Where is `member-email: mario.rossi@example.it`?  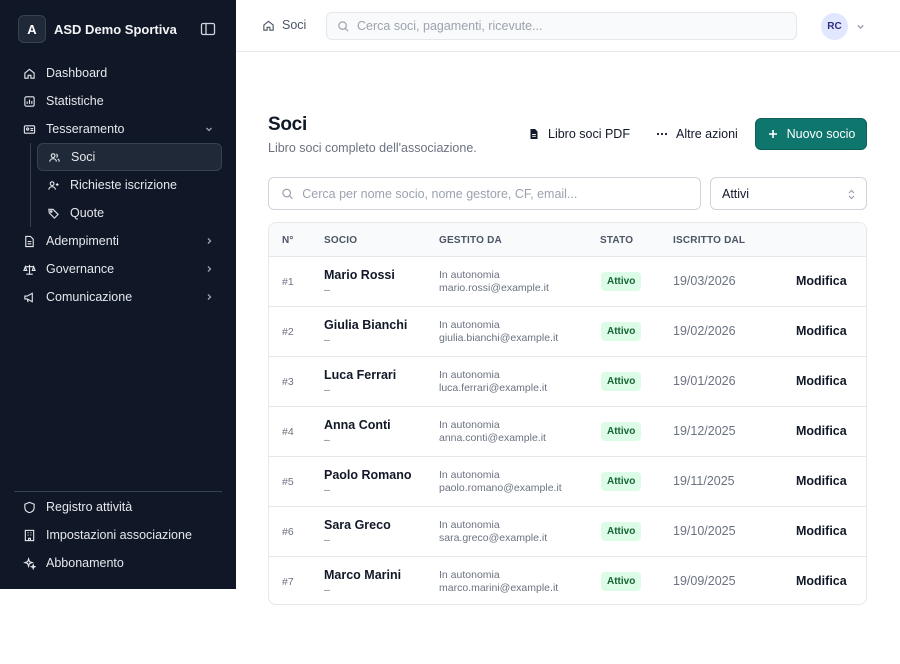
member-email: mario.rossi@example.it is located at coordinates (494, 288).